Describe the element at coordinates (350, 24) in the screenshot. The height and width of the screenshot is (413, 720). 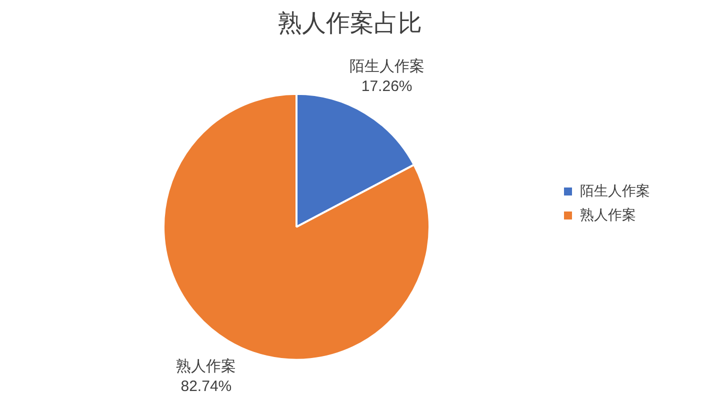
I see `chart-title: 熟人作案占比` at that location.